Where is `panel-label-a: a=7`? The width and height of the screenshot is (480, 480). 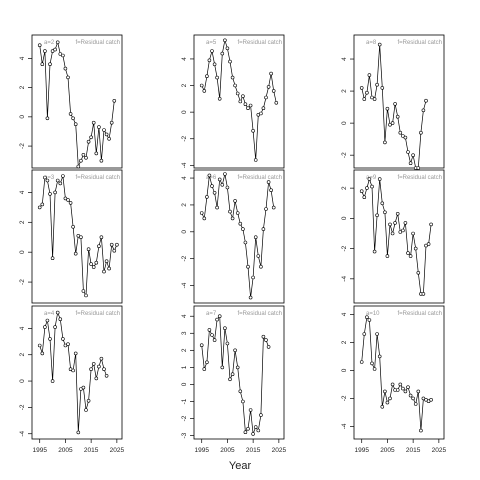 panel-label-a: a=7 is located at coordinates (211, 314).